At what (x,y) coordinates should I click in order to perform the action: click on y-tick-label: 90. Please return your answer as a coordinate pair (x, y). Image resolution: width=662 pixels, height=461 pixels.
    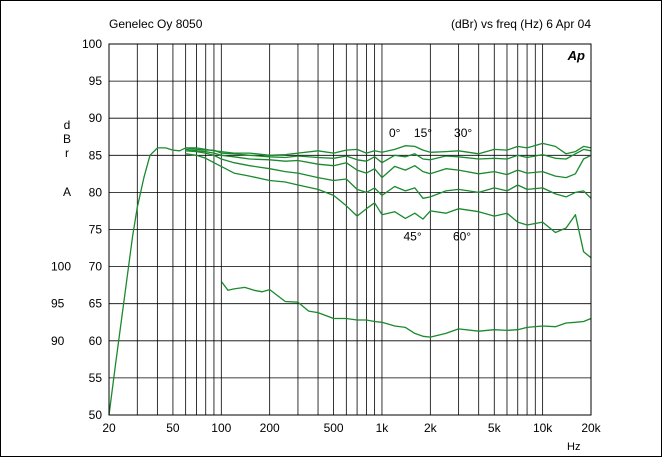
    Looking at the image, I should click on (96, 118).